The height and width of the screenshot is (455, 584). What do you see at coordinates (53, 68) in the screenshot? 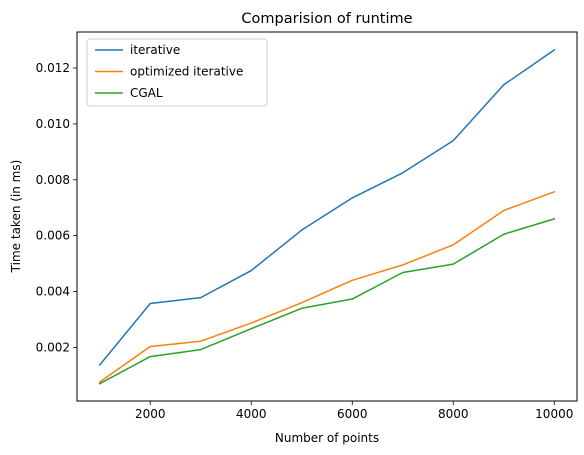
I see `y-tick-label: 0.012` at bounding box center [53, 68].